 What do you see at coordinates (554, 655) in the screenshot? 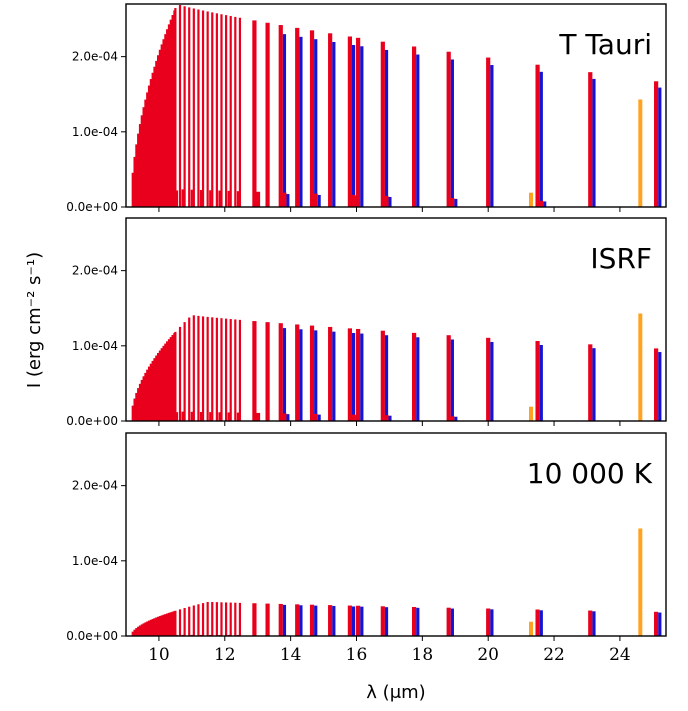
I see `x-tick-label: 22` at bounding box center [554, 655].